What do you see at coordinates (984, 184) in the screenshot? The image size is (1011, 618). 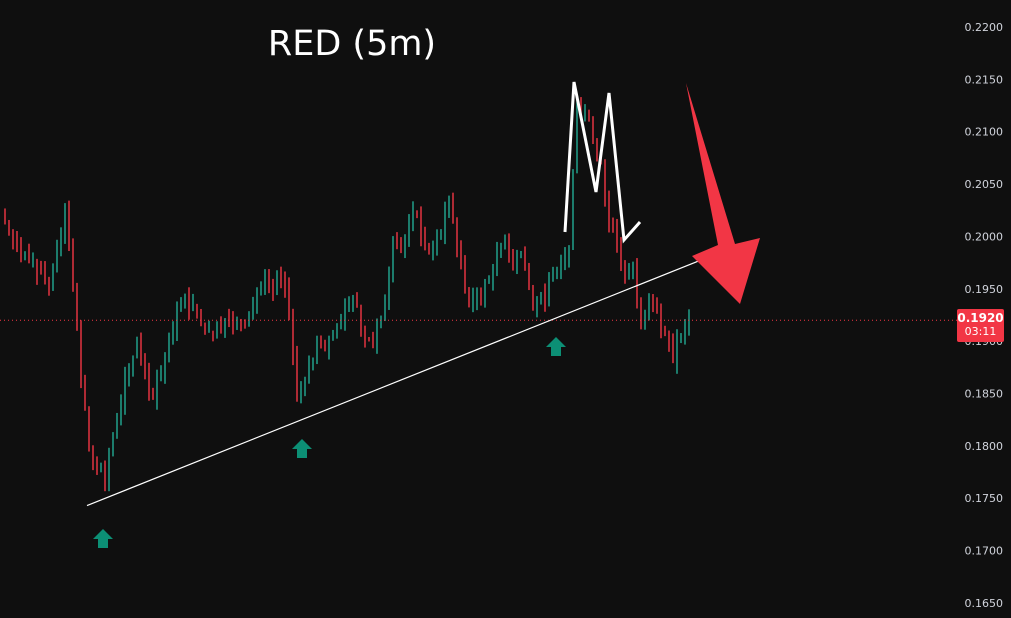 I see `y-tick-label: 0.2050` at bounding box center [984, 184].